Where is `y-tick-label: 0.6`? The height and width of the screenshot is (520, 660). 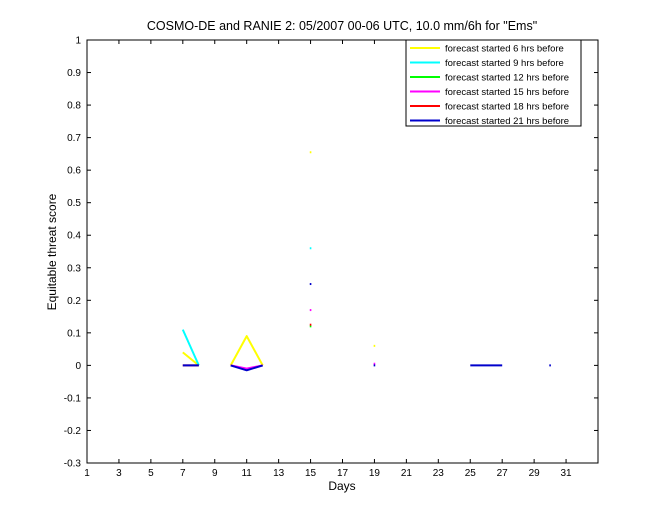 y-tick-label: 0.6 is located at coordinates (74, 171).